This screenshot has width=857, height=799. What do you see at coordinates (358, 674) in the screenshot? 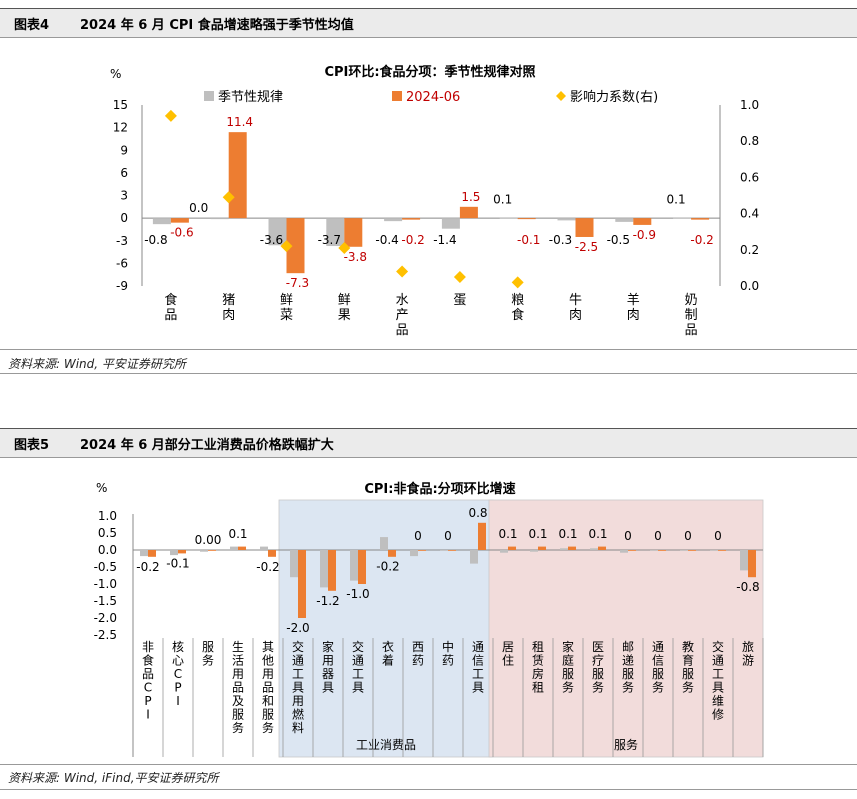
I see `chart2-category-7-char-2: 工` at bounding box center [358, 674].